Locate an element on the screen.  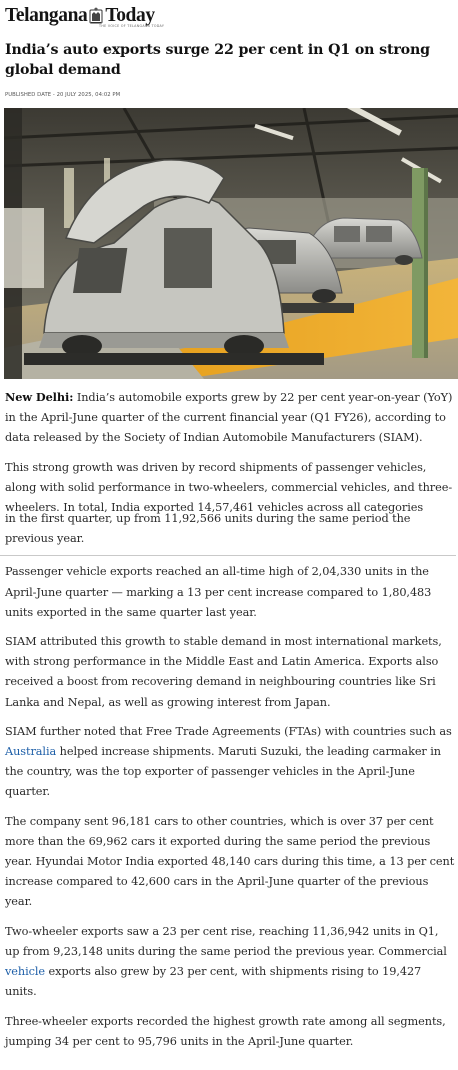
site-logo: Telangana Today is located at coordinates (229, 17).